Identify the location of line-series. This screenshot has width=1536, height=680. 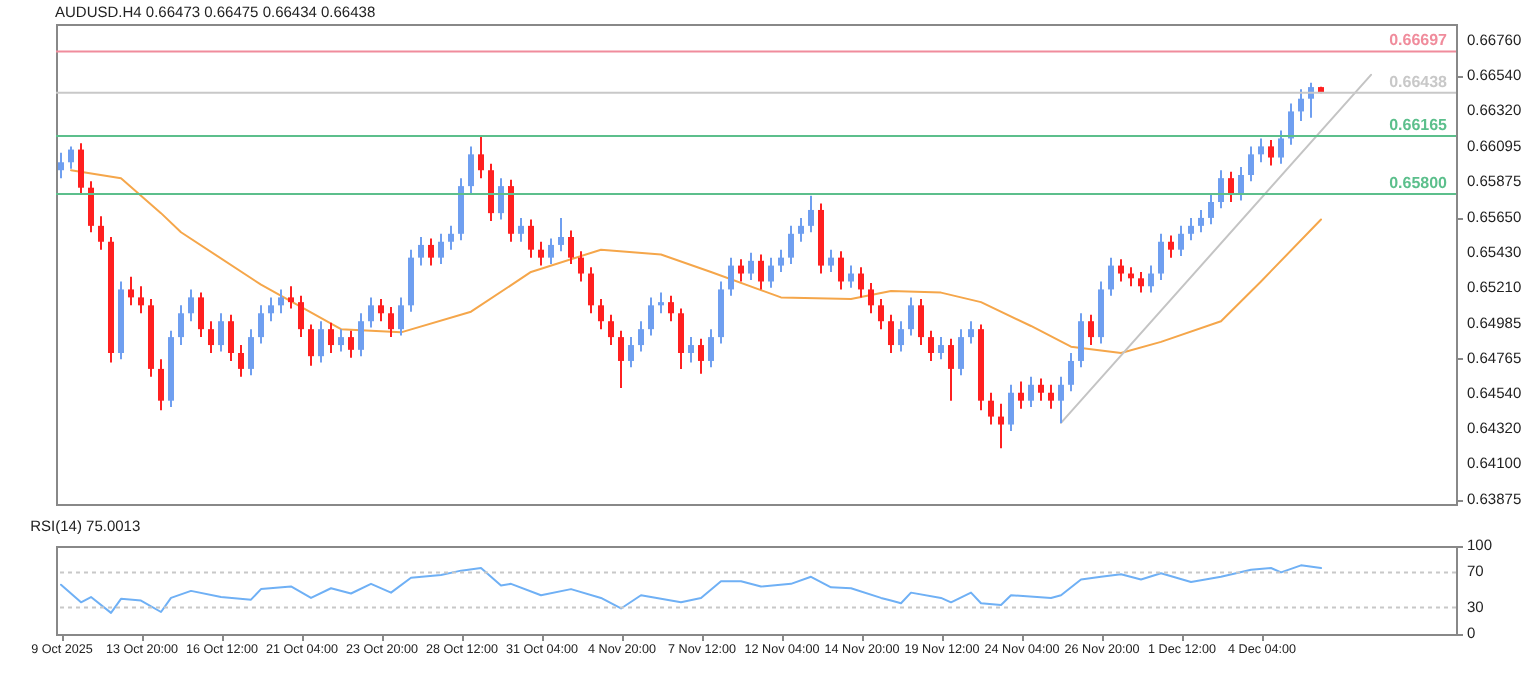
(691, 589).